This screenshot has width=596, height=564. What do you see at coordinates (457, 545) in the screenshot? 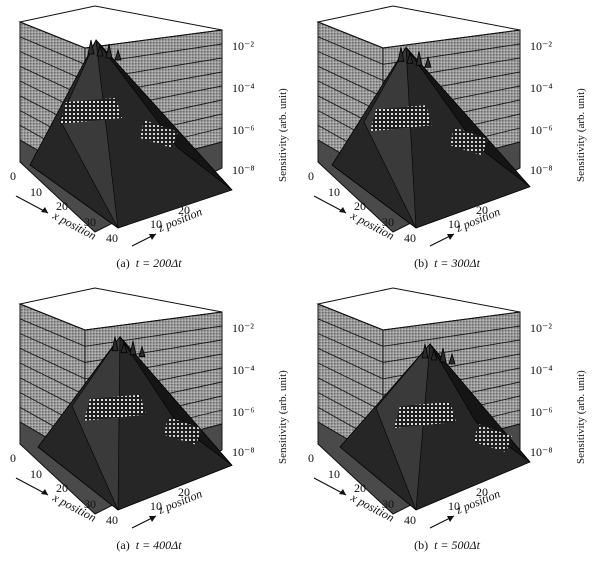
I see `caption-equation: t = 500Δt` at bounding box center [457, 545].